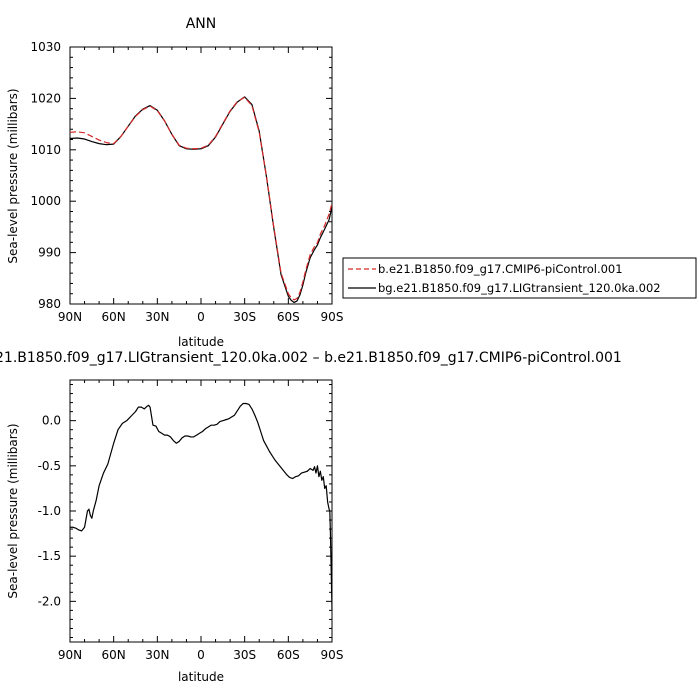  I want to click on bottom-series-lines, so click(201, 506).